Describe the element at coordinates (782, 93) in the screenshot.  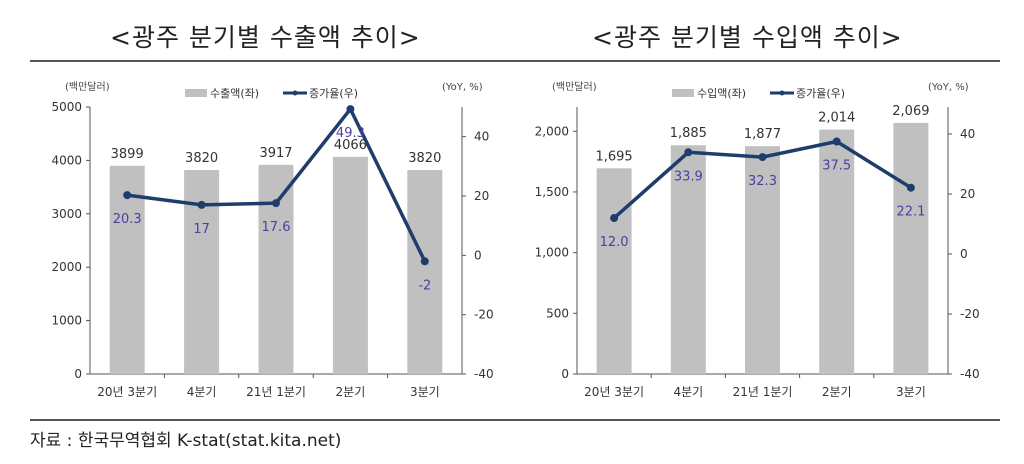
I see `import-legend-line-marker` at that location.